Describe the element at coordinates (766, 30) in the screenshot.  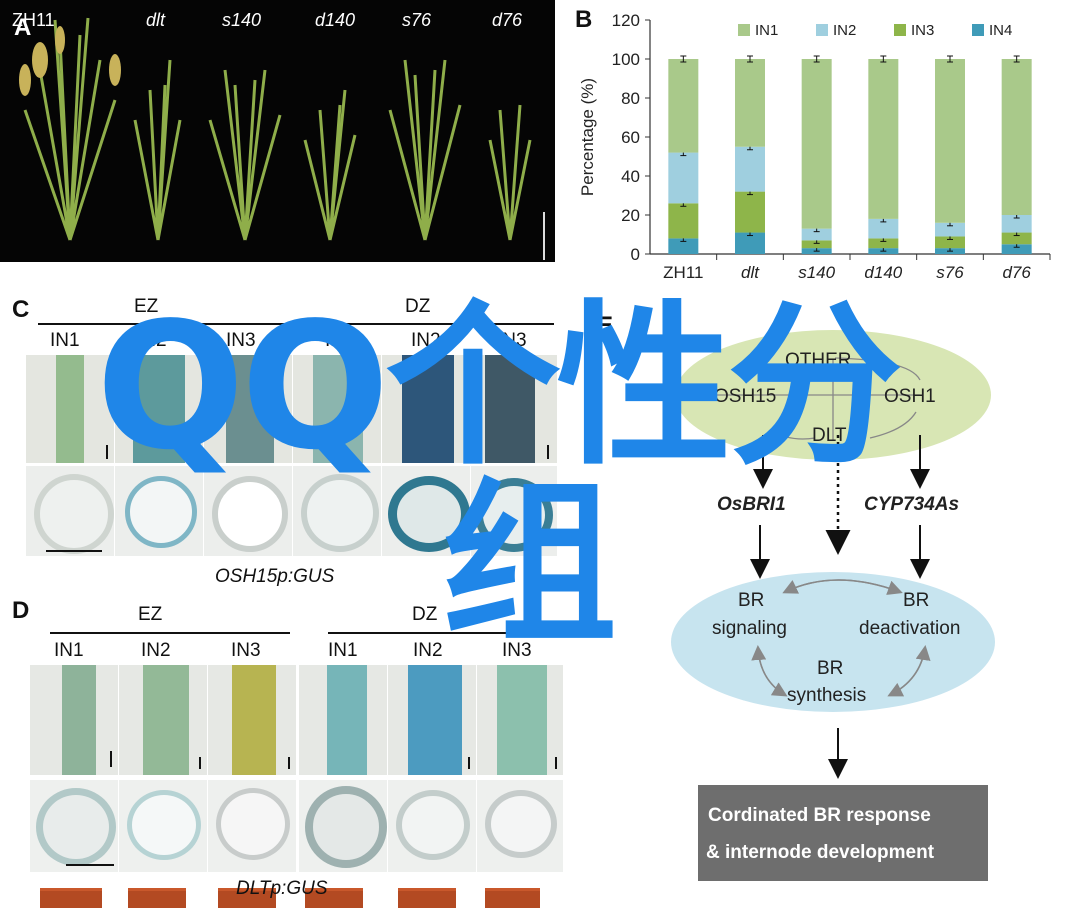
I see `legend-label: IN1` at that location.